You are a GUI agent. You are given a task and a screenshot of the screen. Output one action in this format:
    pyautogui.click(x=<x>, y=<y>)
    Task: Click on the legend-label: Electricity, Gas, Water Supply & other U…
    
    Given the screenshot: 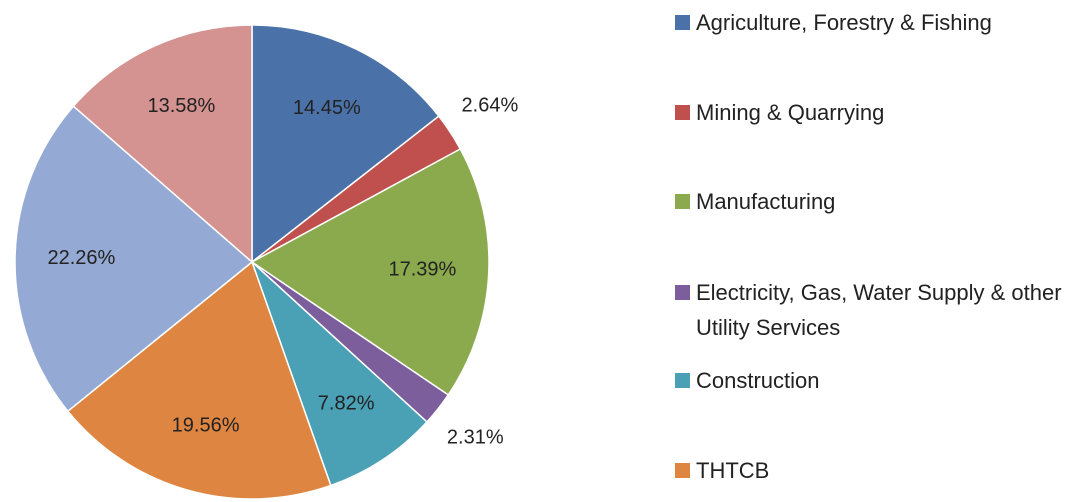 What is the action you would take?
    pyautogui.click(x=879, y=310)
    